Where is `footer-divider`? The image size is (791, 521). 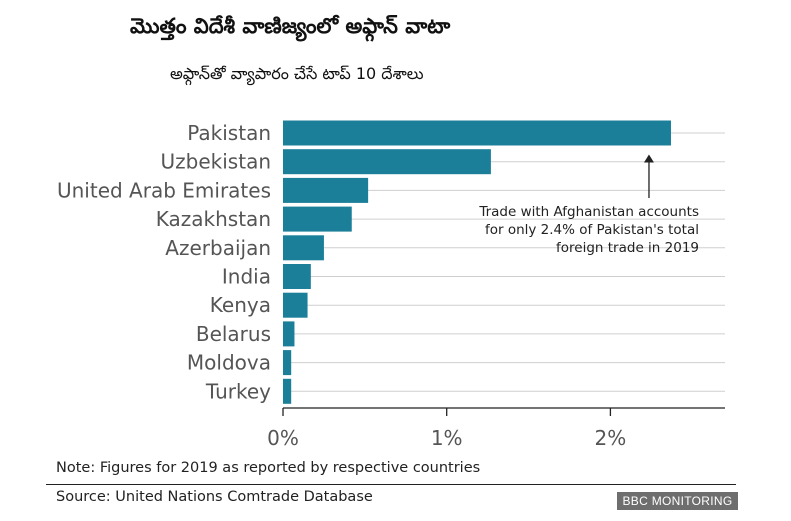
footer-divider is located at coordinates (391, 484).